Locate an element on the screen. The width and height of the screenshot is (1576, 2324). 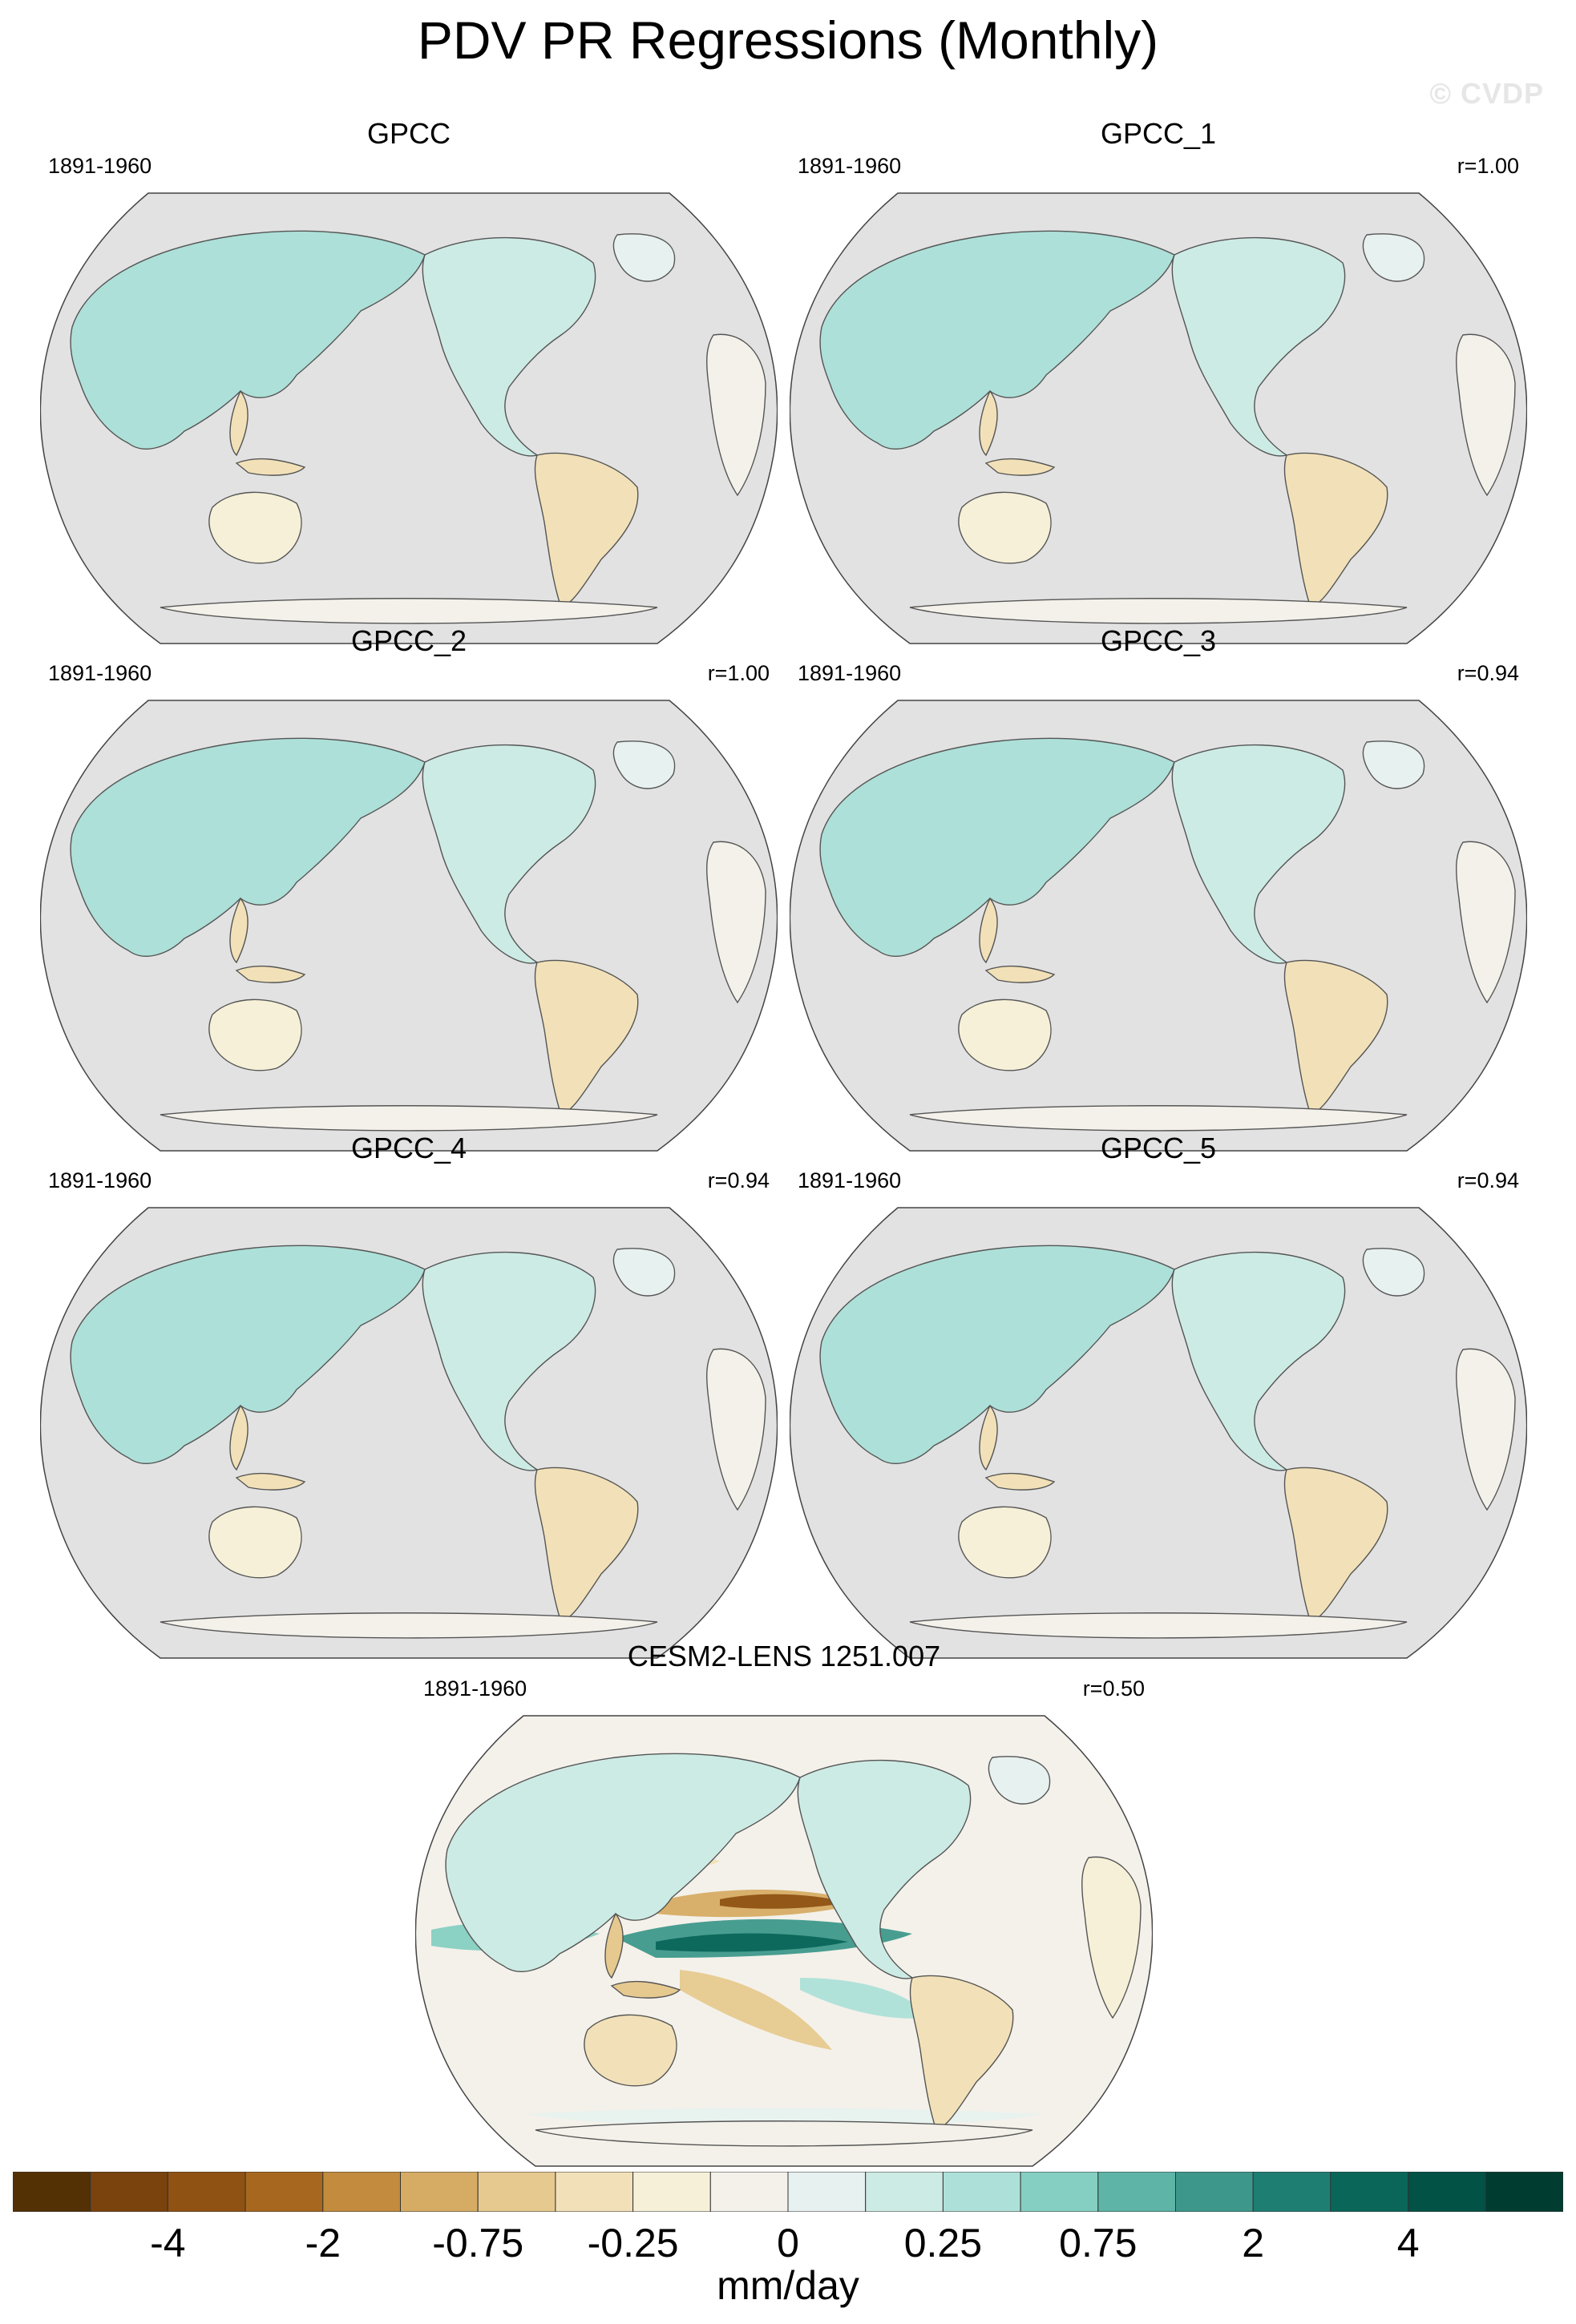
map-panel-3: GPCC_2 1891-1960 r=1.00 is located at coordinates (409, 888).